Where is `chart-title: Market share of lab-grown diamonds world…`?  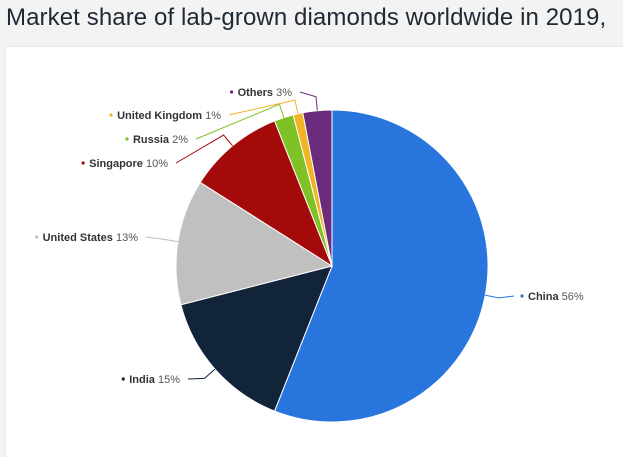 chart-title: Market share of lab-grown diamonds world… is located at coordinates (306, 17).